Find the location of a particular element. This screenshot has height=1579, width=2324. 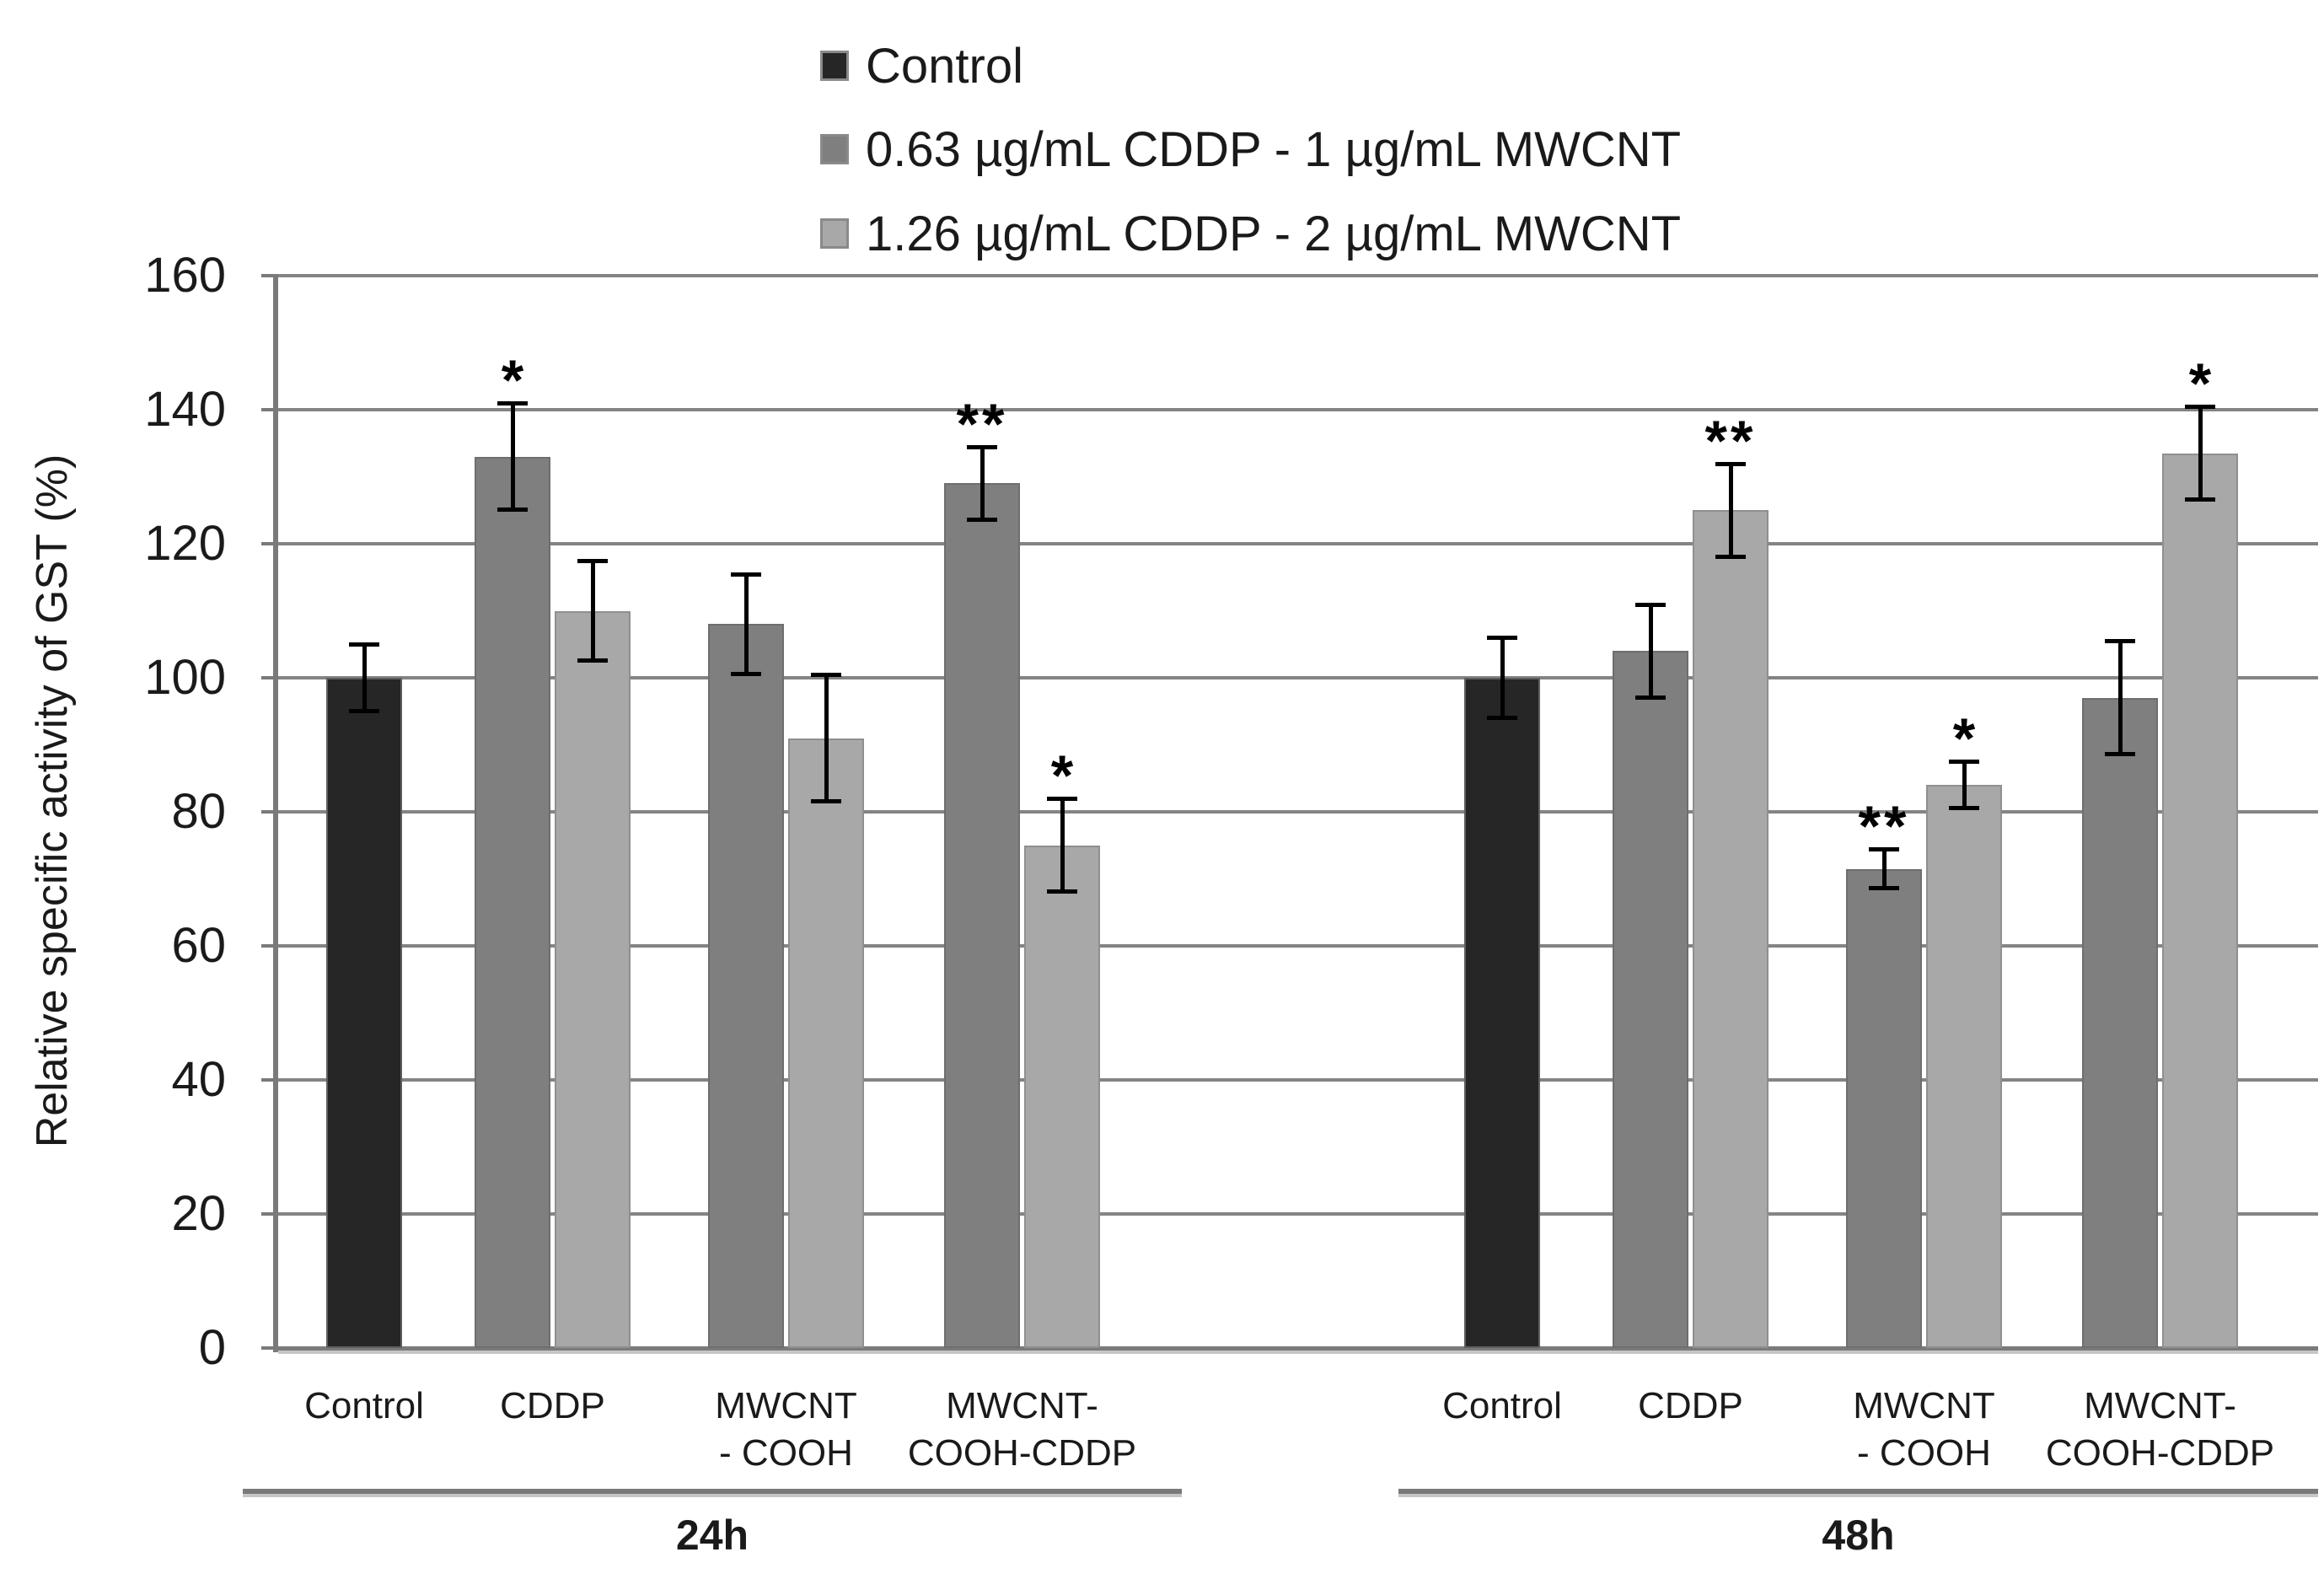

y-tick-label: 100 is located at coordinates (185, 677).